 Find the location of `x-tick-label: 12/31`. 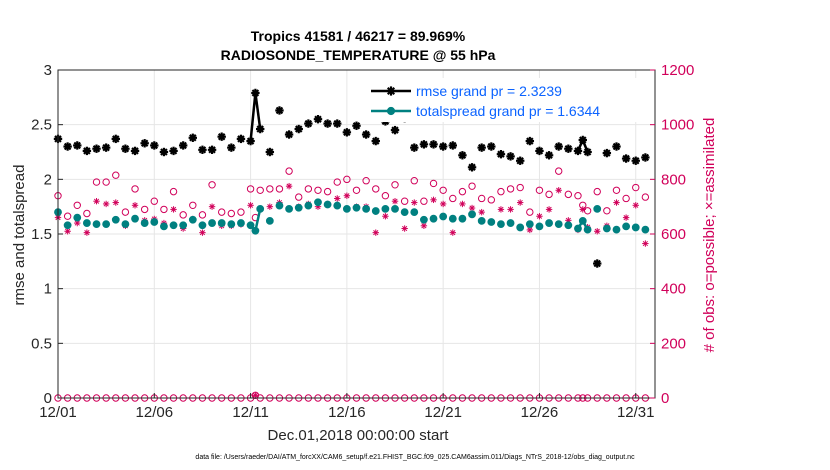

x-tick-label: 12/31 is located at coordinates (636, 412).